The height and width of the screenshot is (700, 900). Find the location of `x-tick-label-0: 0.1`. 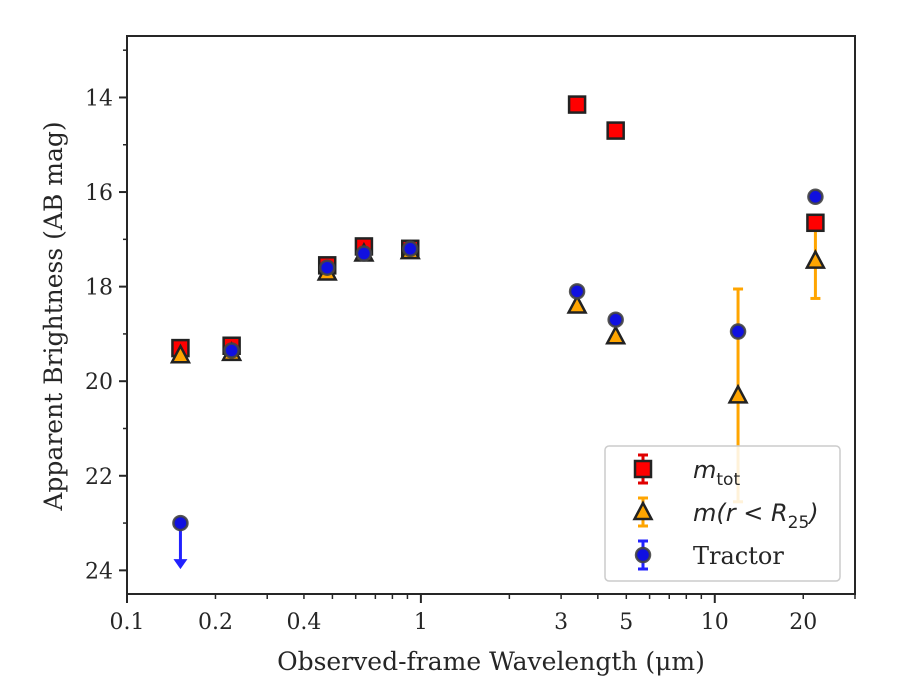

x-tick-label-0: 0.1 is located at coordinates (127, 622).